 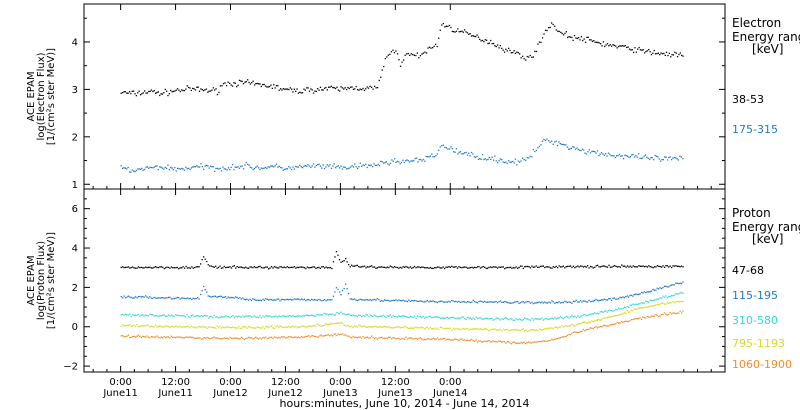 I want to click on legend-title-line: [keV], so click(x=767, y=49).